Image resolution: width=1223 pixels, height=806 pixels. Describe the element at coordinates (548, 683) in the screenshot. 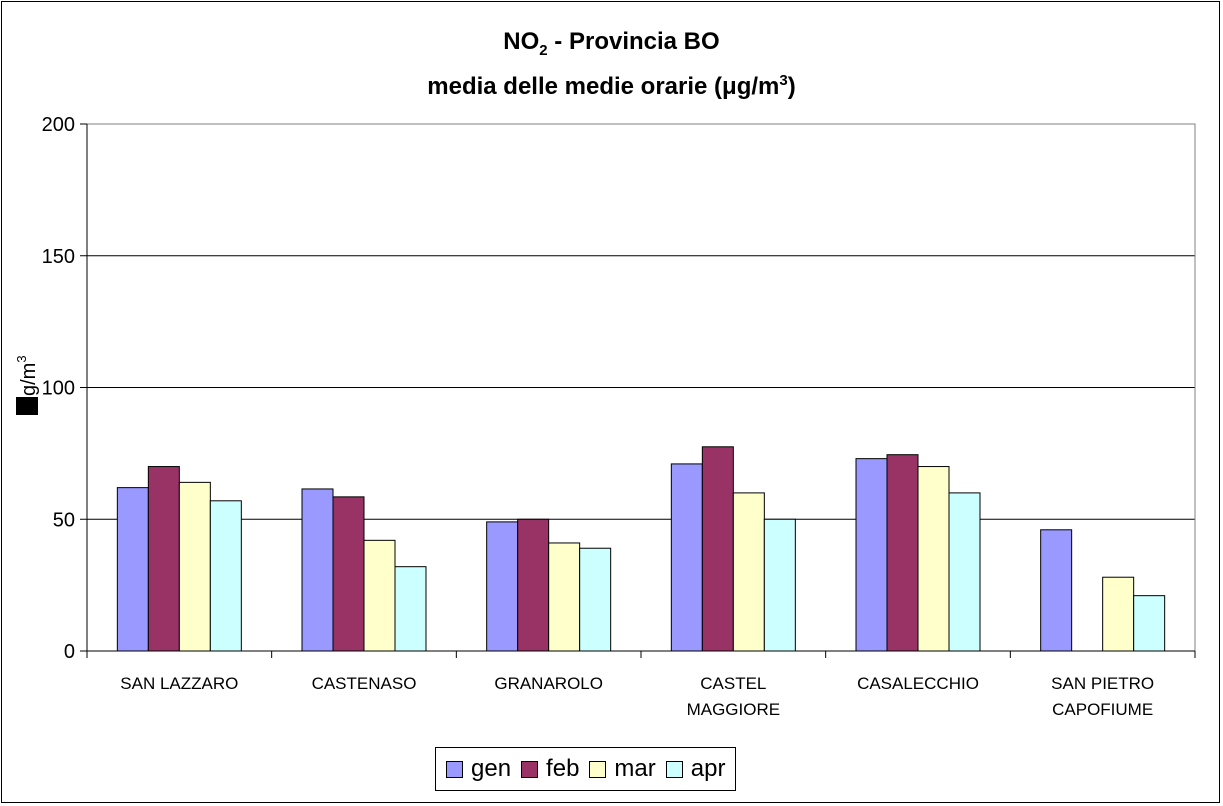

I see `x-tick-label: GRANAROLO` at that location.